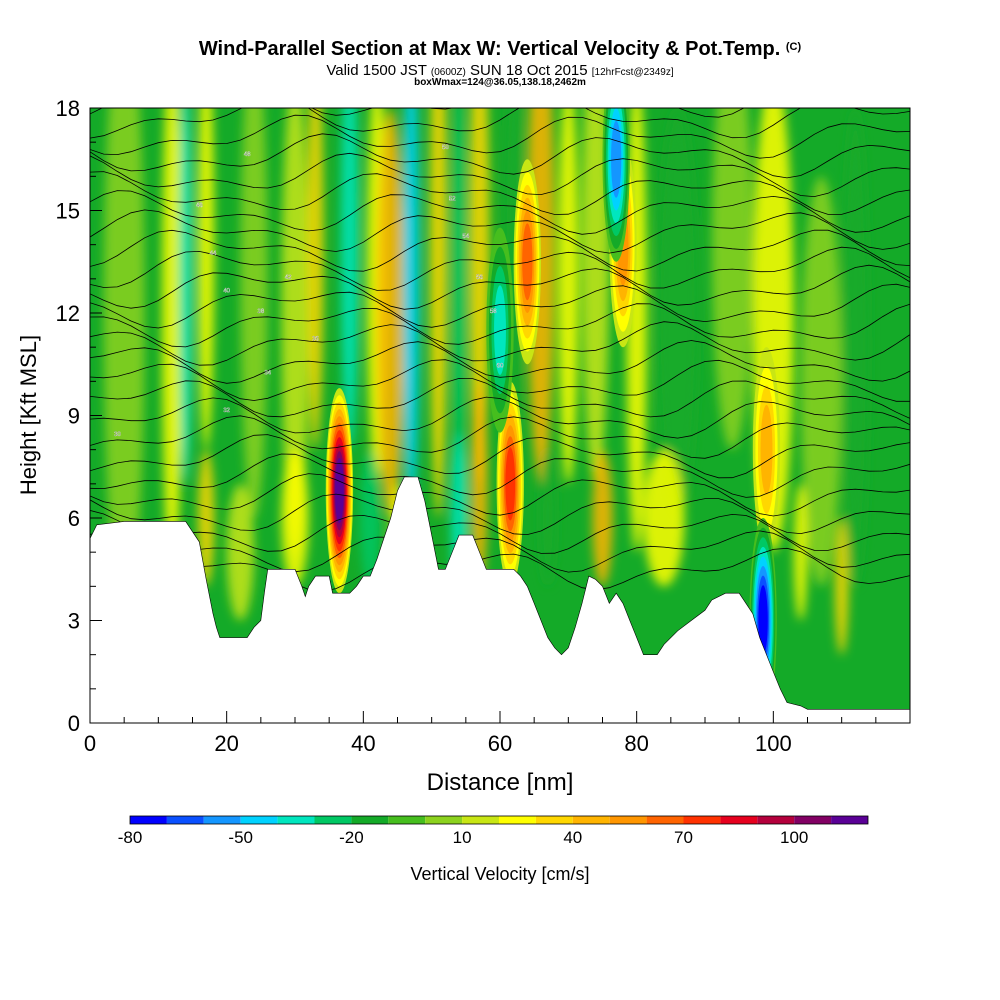 The image size is (1000, 1000). I want to click on x-tick-label: 40, so click(363, 743).